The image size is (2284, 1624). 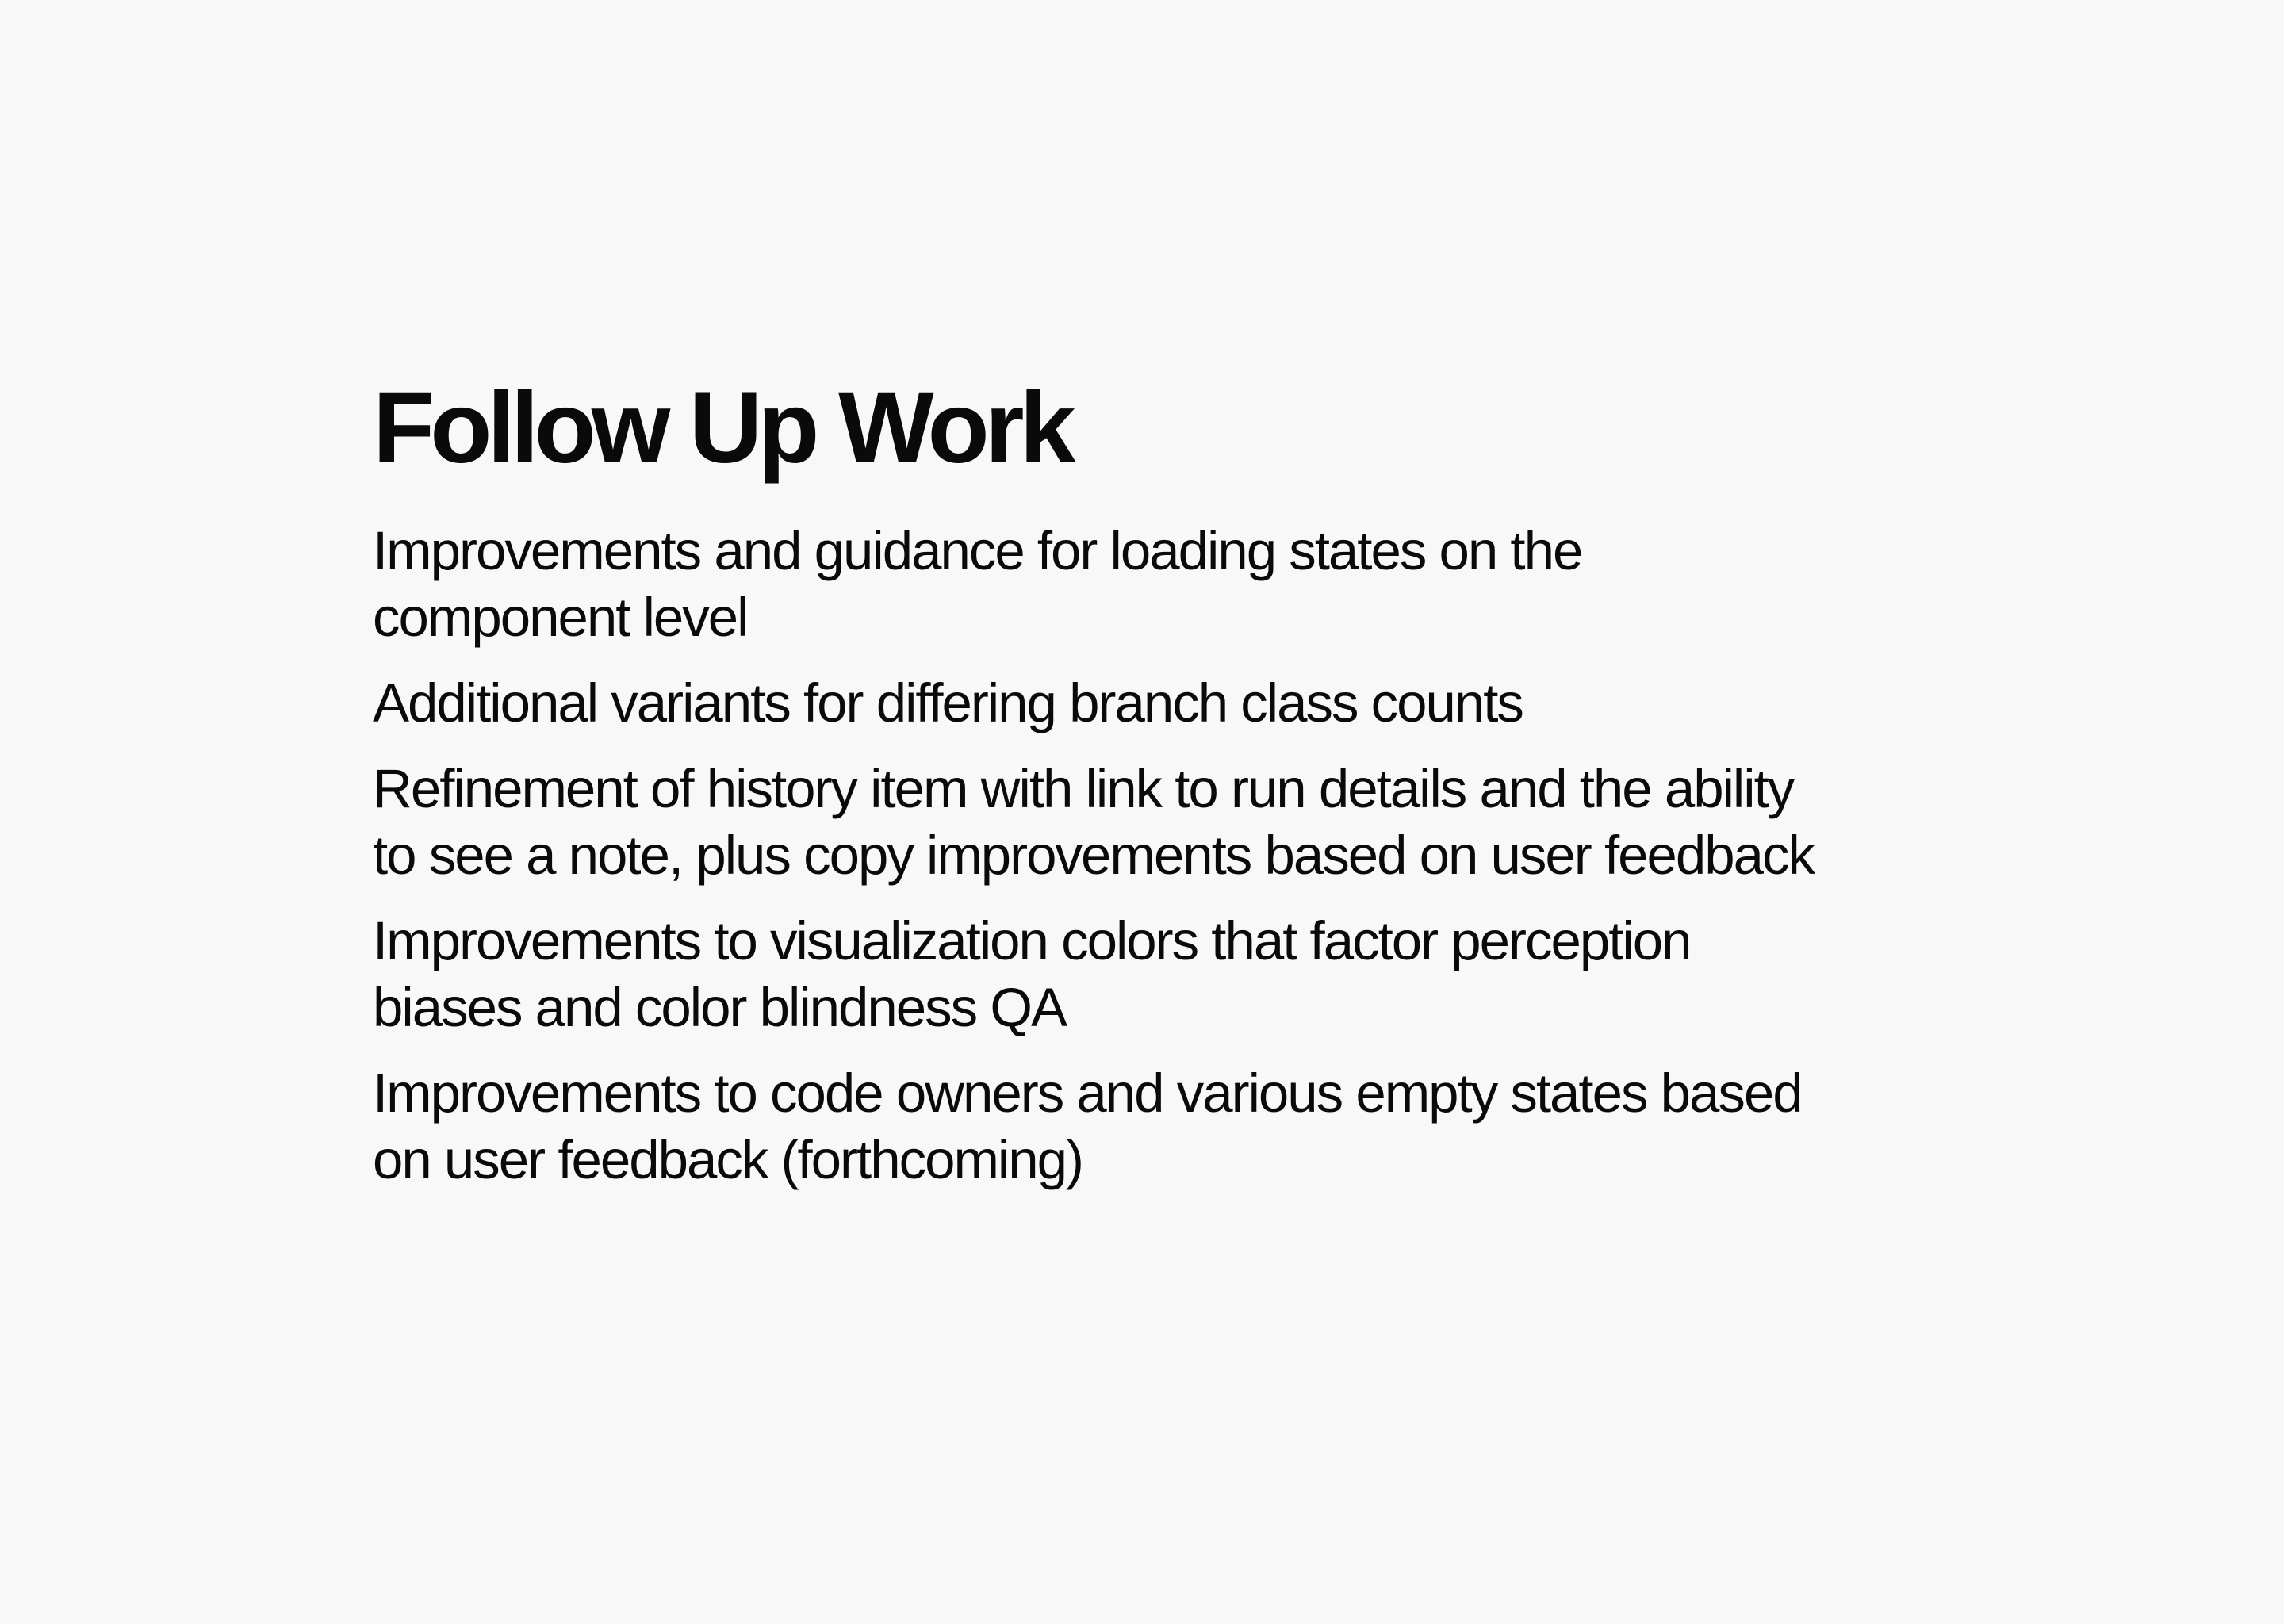 What do you see at coordinates (724, 428) in the screenshot?
I see `page-title: Follow Up Work` at bounding box center [724, 428].